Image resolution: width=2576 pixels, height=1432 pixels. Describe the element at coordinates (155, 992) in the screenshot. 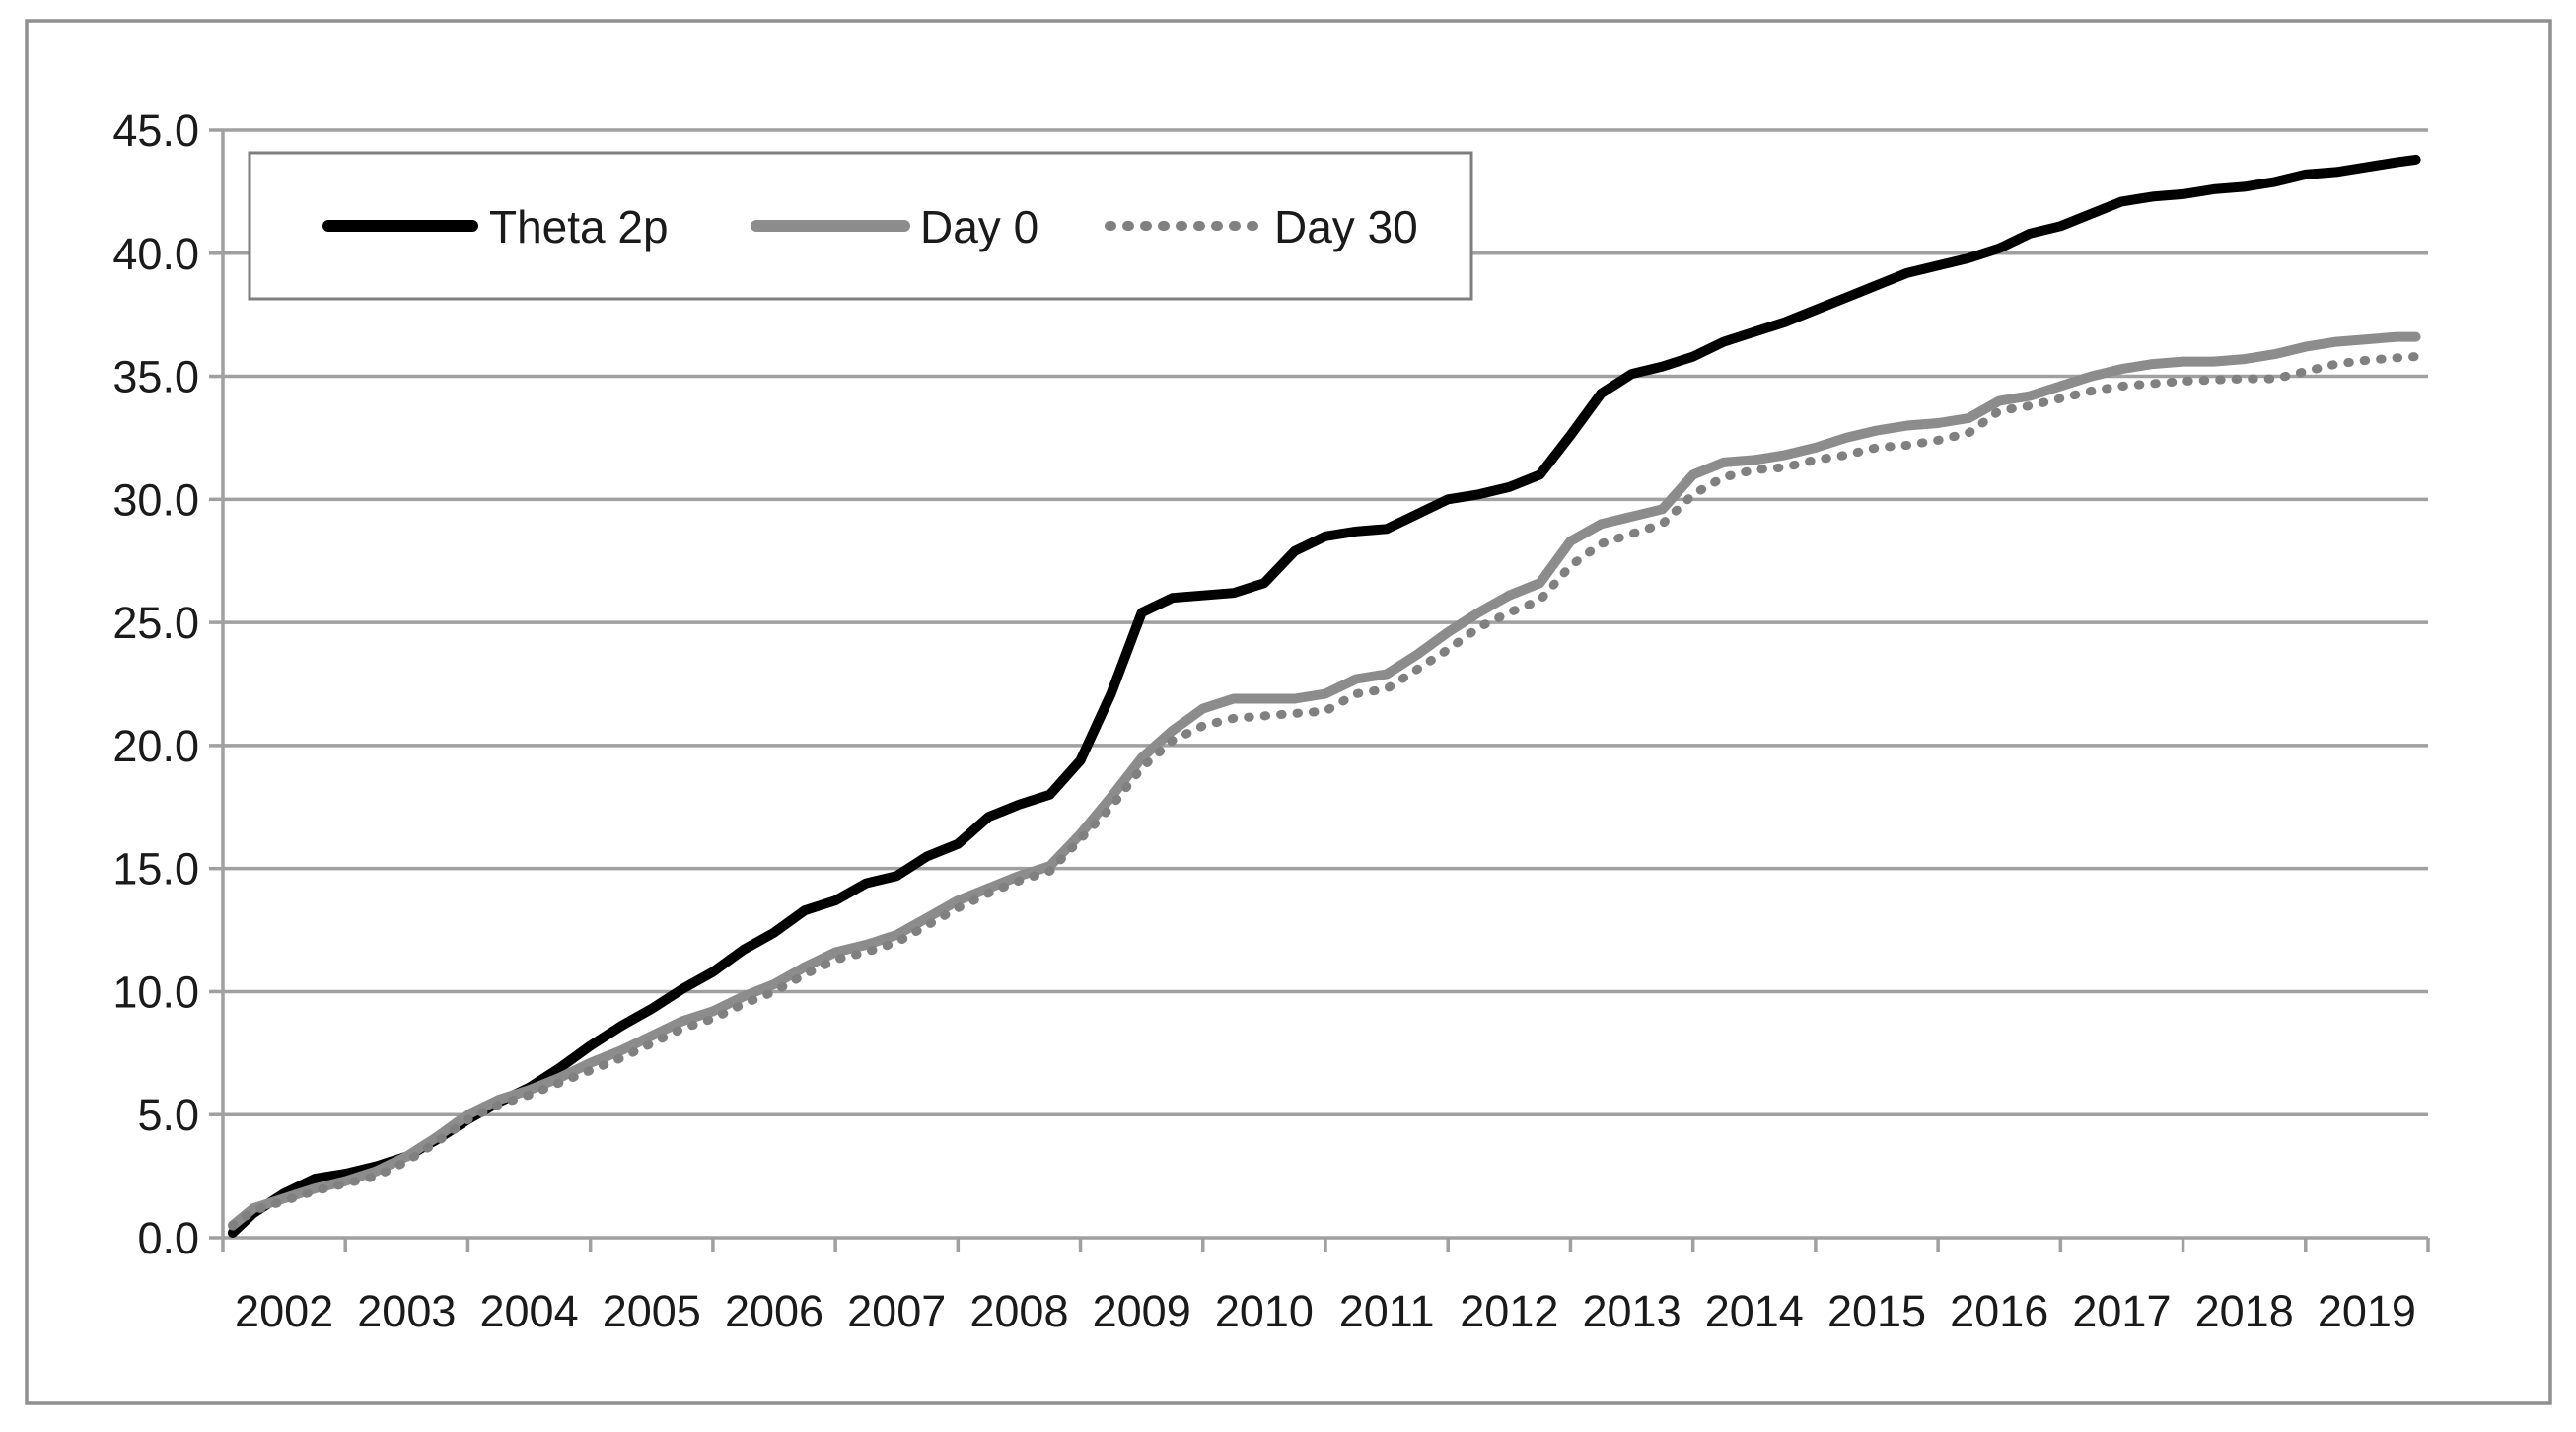

I see `y-axis-label: 10.0` at that location.